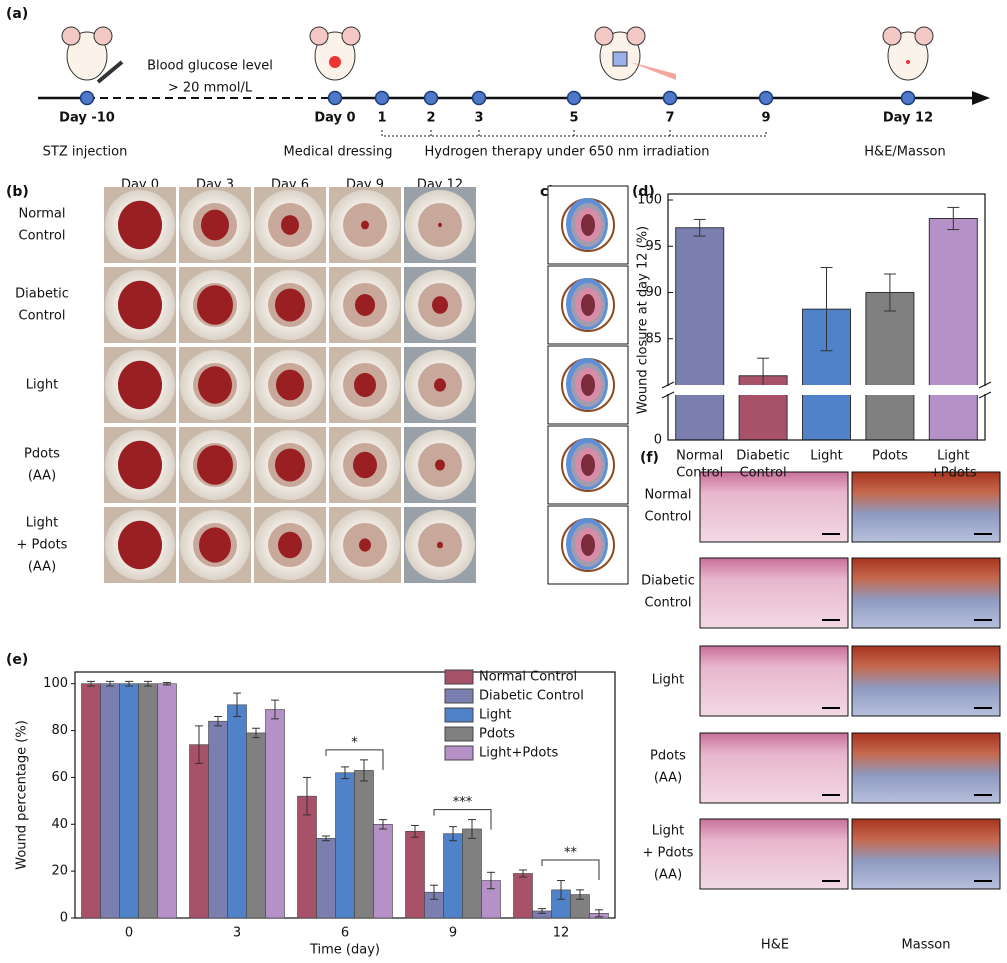  What do you see at coordinates (110, 72) in the screenshot?
I see `syringe` at bounding box center [110, 72].